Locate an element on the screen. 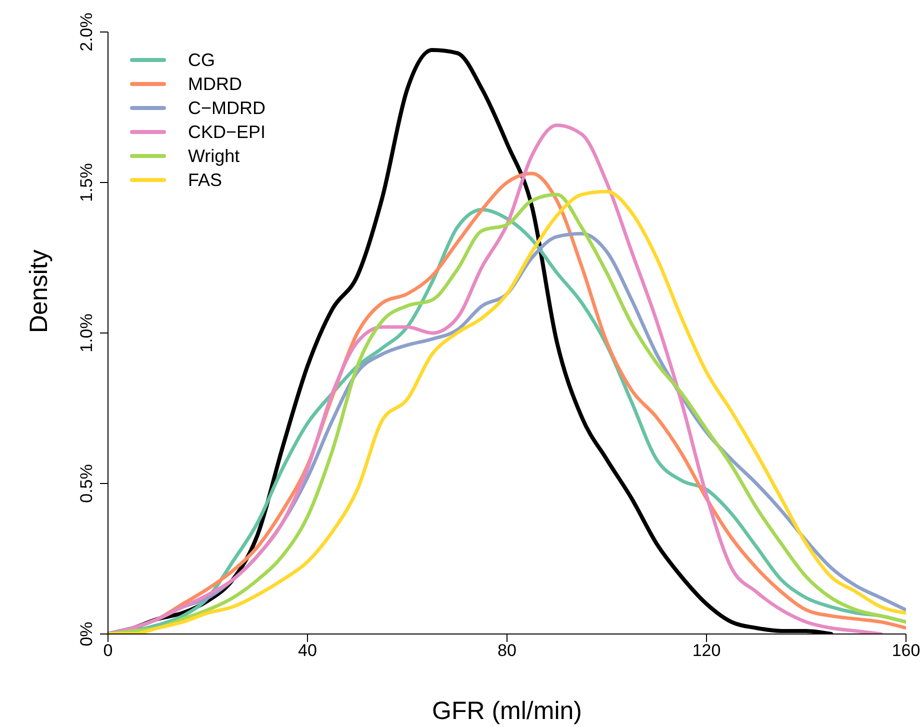  y-axis-title: Density is located at coordinates (38, 291).